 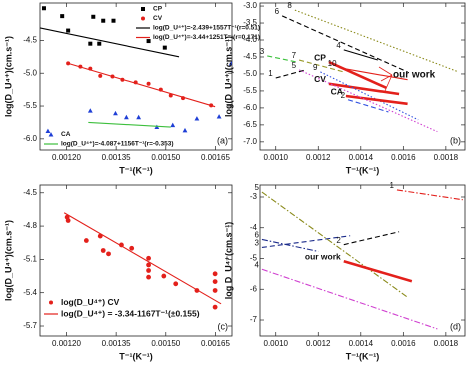 What do you see at coordinates (250, 124) in the screenshot?
I see `y-tick-label: -6.5` at bounding box center [250, 124].